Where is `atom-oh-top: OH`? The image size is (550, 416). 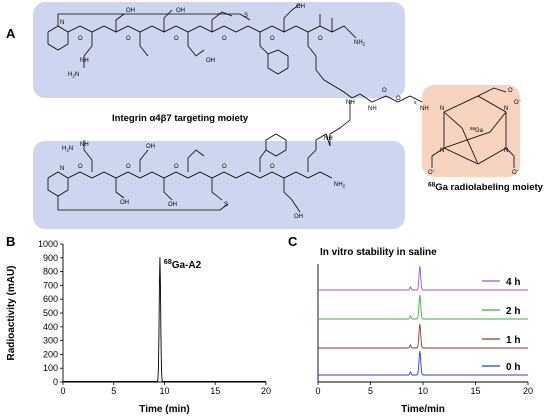
atom-oh-top: OH is located at coordinates (180, 11).